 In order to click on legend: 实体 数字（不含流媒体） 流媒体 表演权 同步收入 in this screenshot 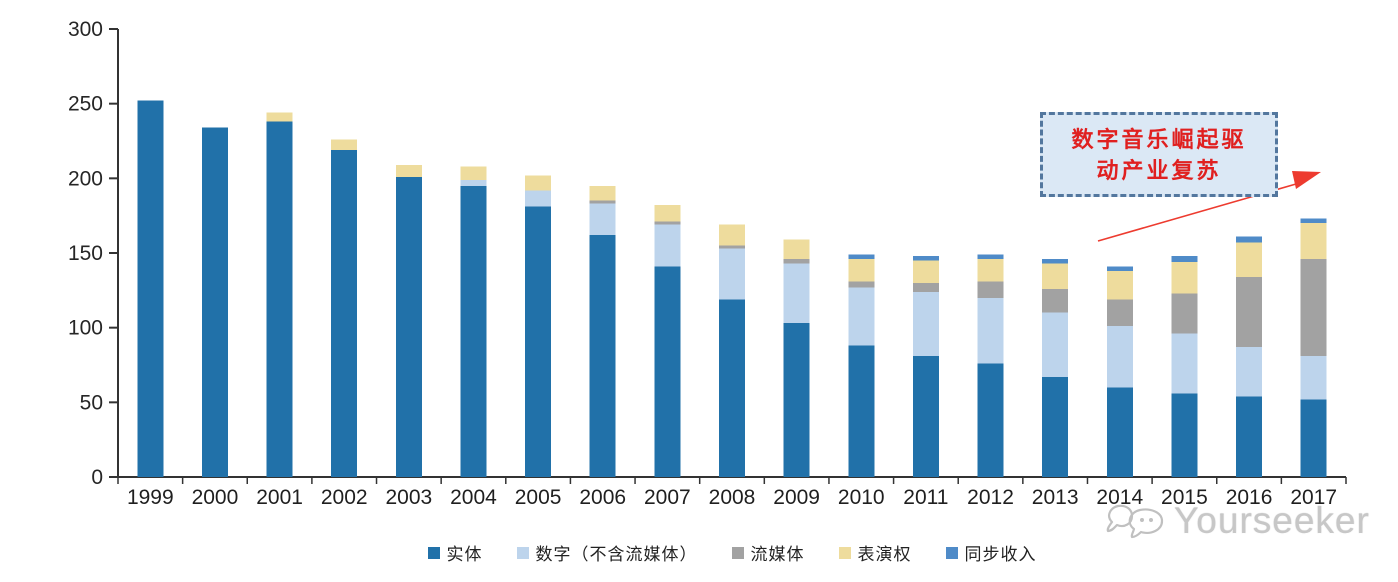, I will do `click(732, 552)`.